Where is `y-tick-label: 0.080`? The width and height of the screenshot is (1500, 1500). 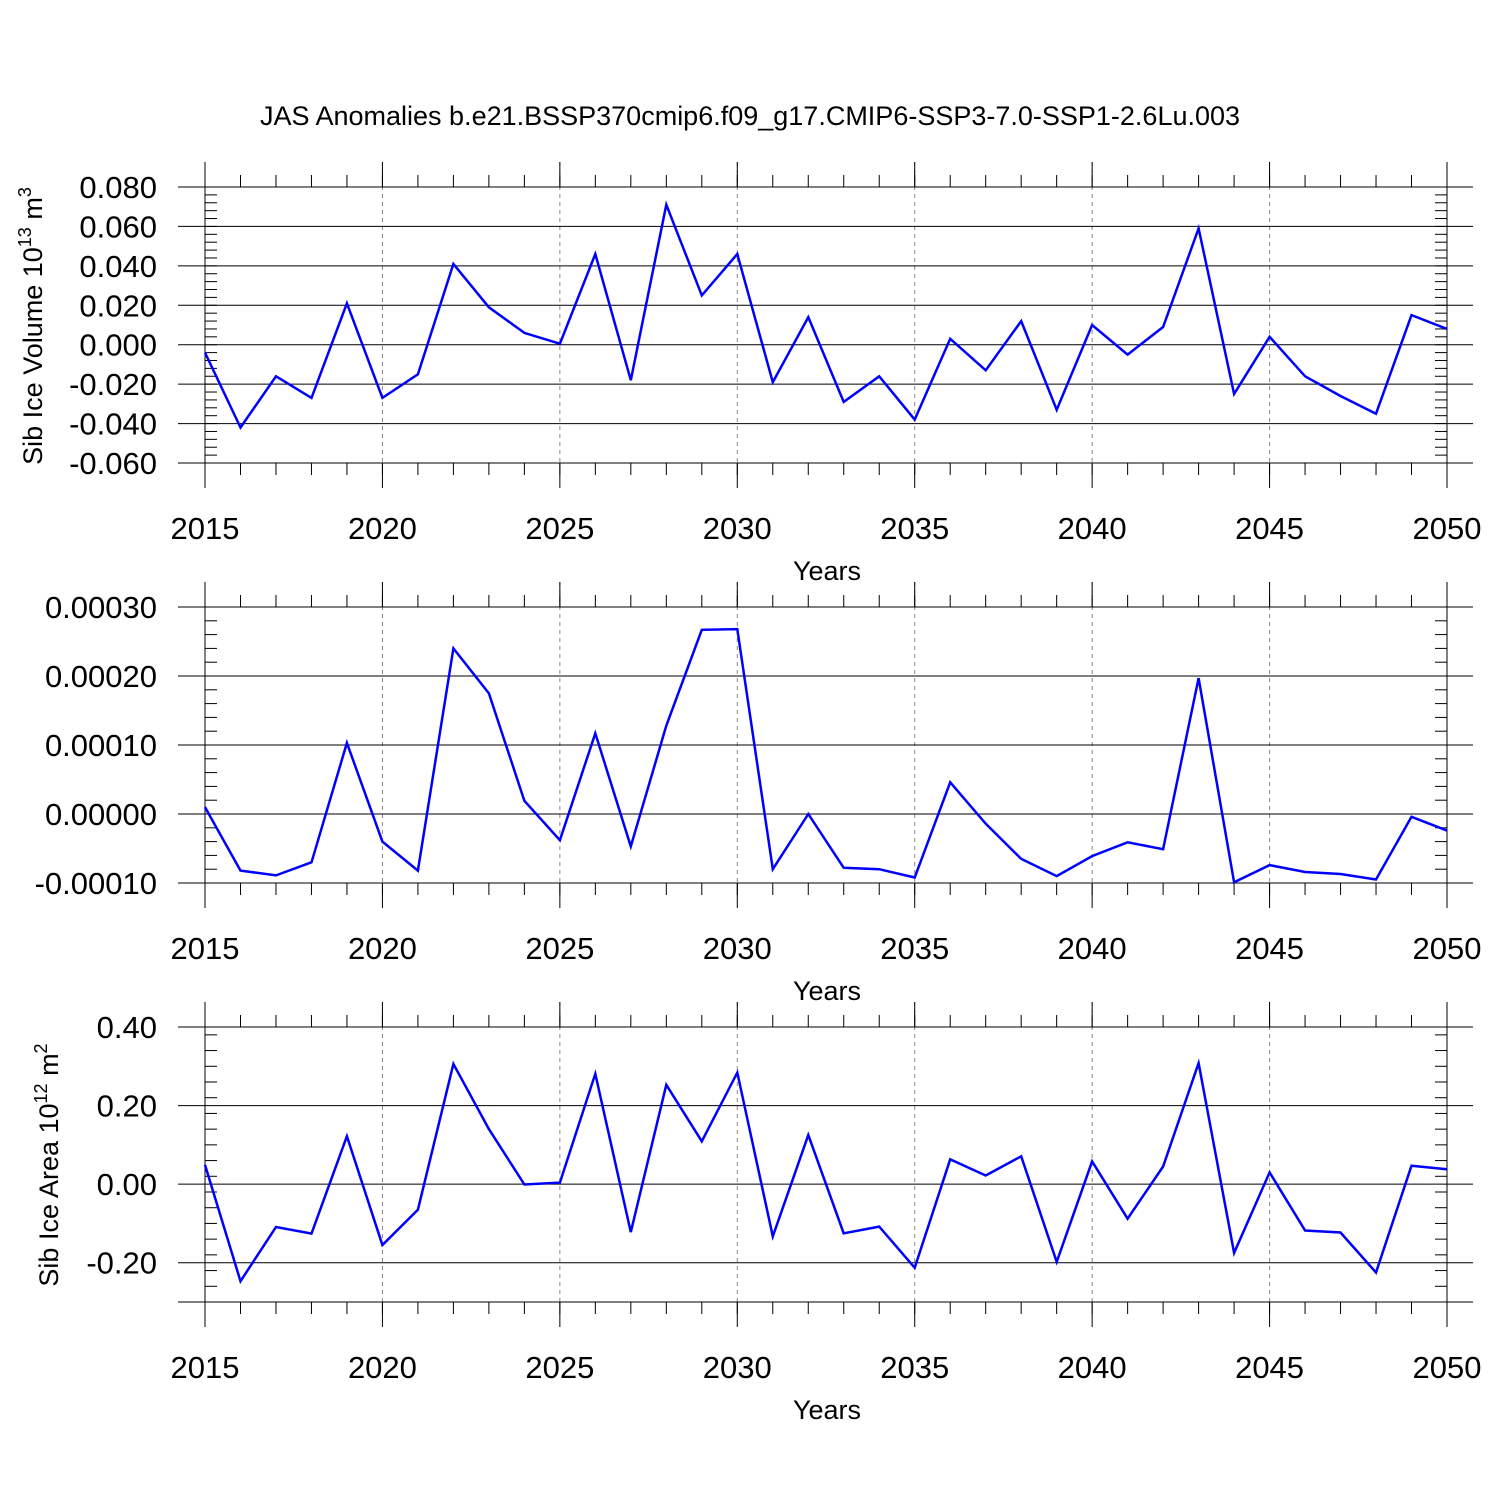
y-tick-label: 0.080 is located at coordinates (118, 187).